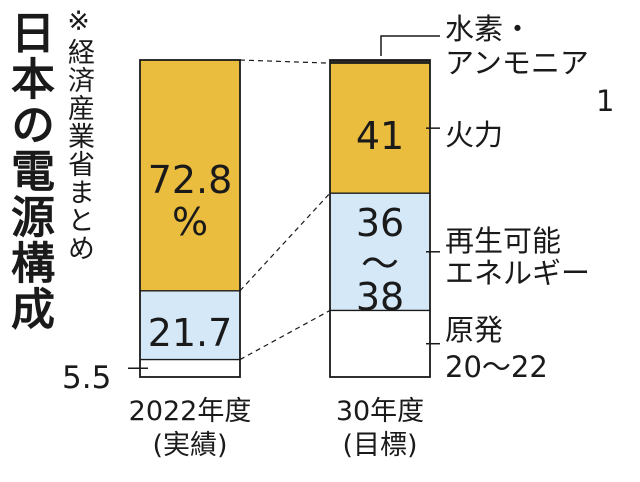  I want to click on hydrogen-leader-line, so click(410, 45).